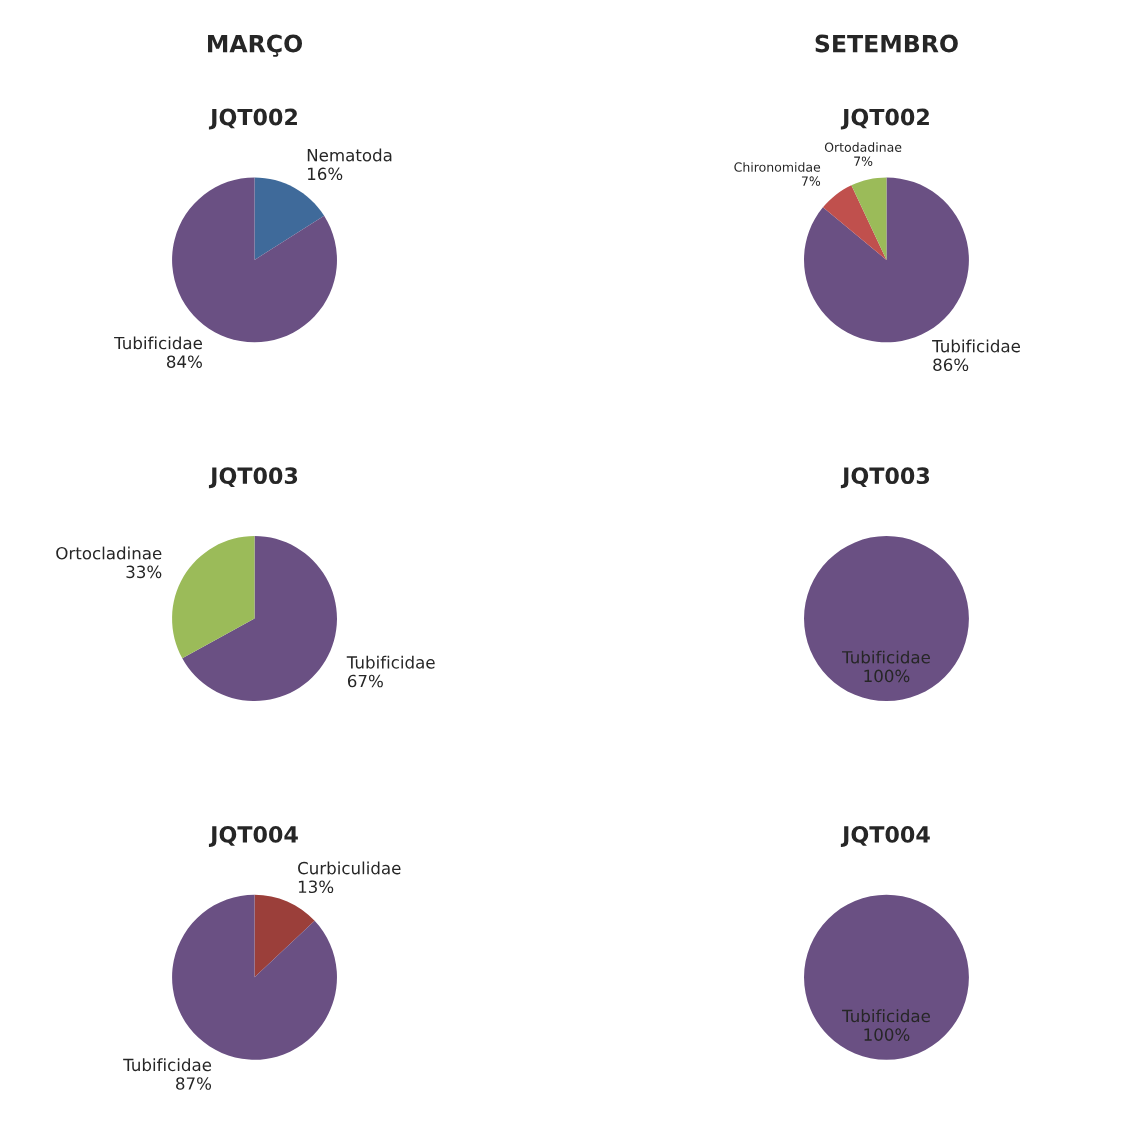 Image resolution: width=1141 pixels, height=1135 pixels. Describe the element at coordinates (349, 868) in the screenshot. I see `slice-label: Curbiculidae` at that location.